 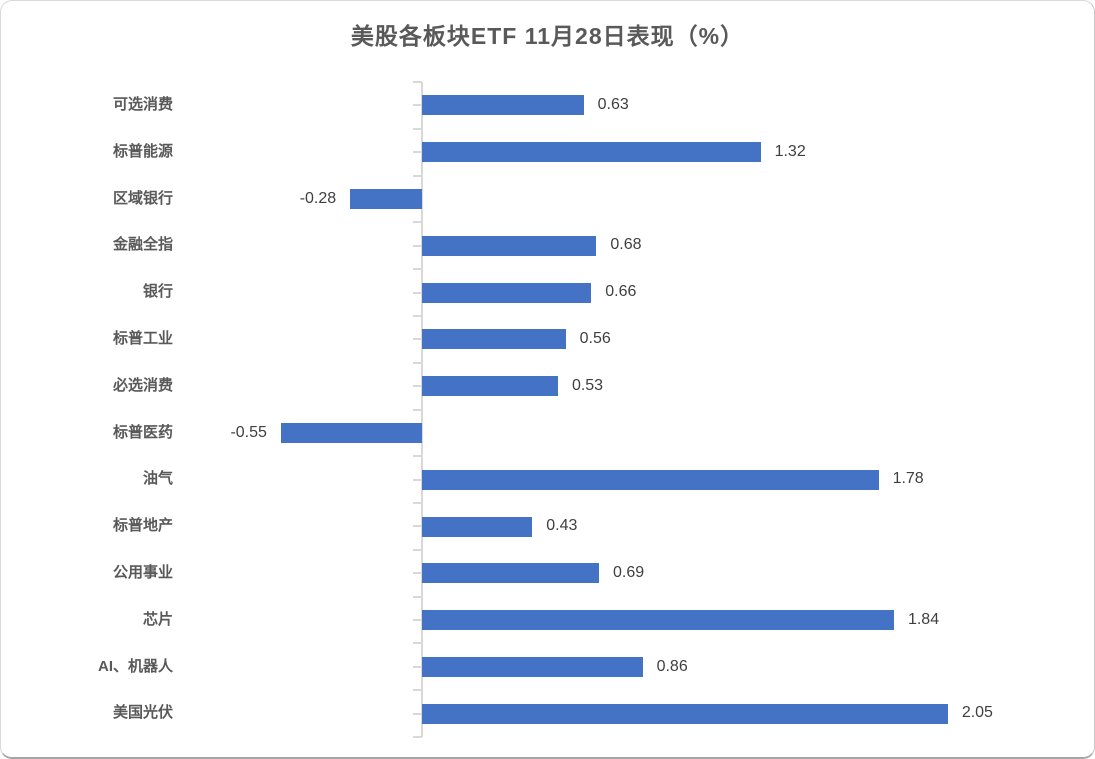 What do you see at coordinates (135, 666) in the screenshot?
I see `category-label: AI、机器人` at bounding box center [135, 666].